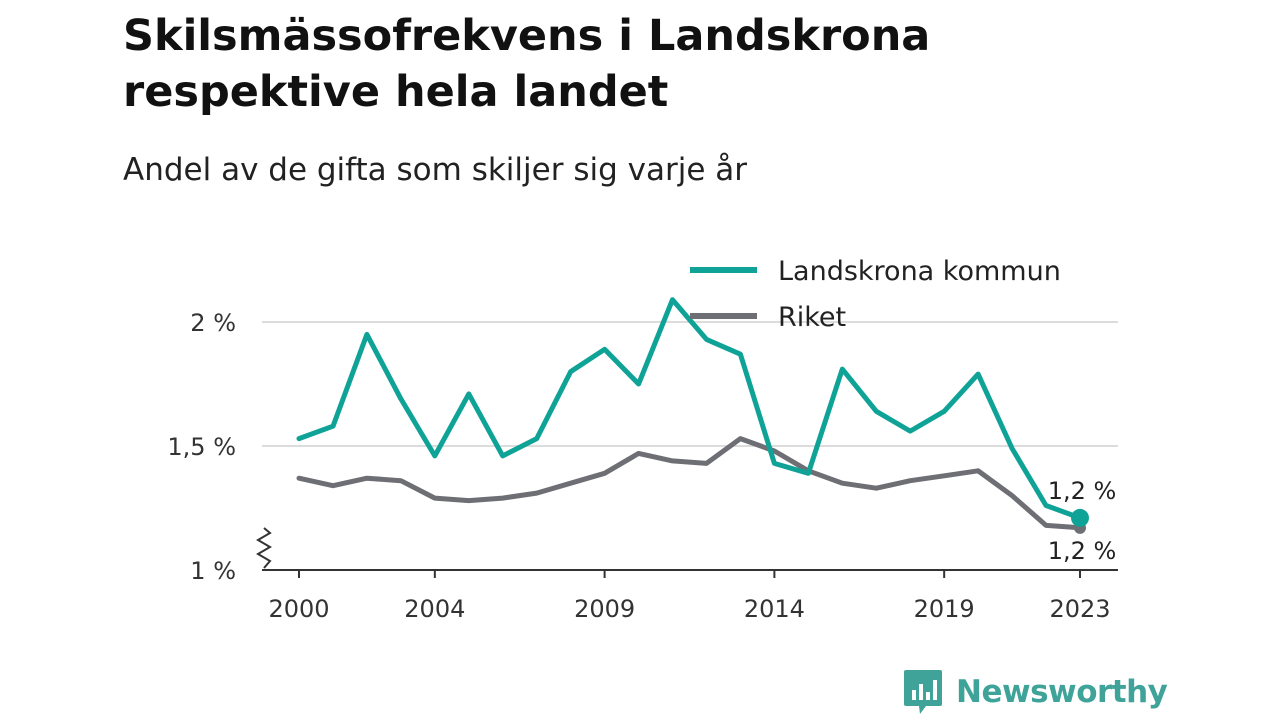 The height and width of the screenshot is (720, 1280). I want to click on end-point-landskrona, so click(1080, 517).